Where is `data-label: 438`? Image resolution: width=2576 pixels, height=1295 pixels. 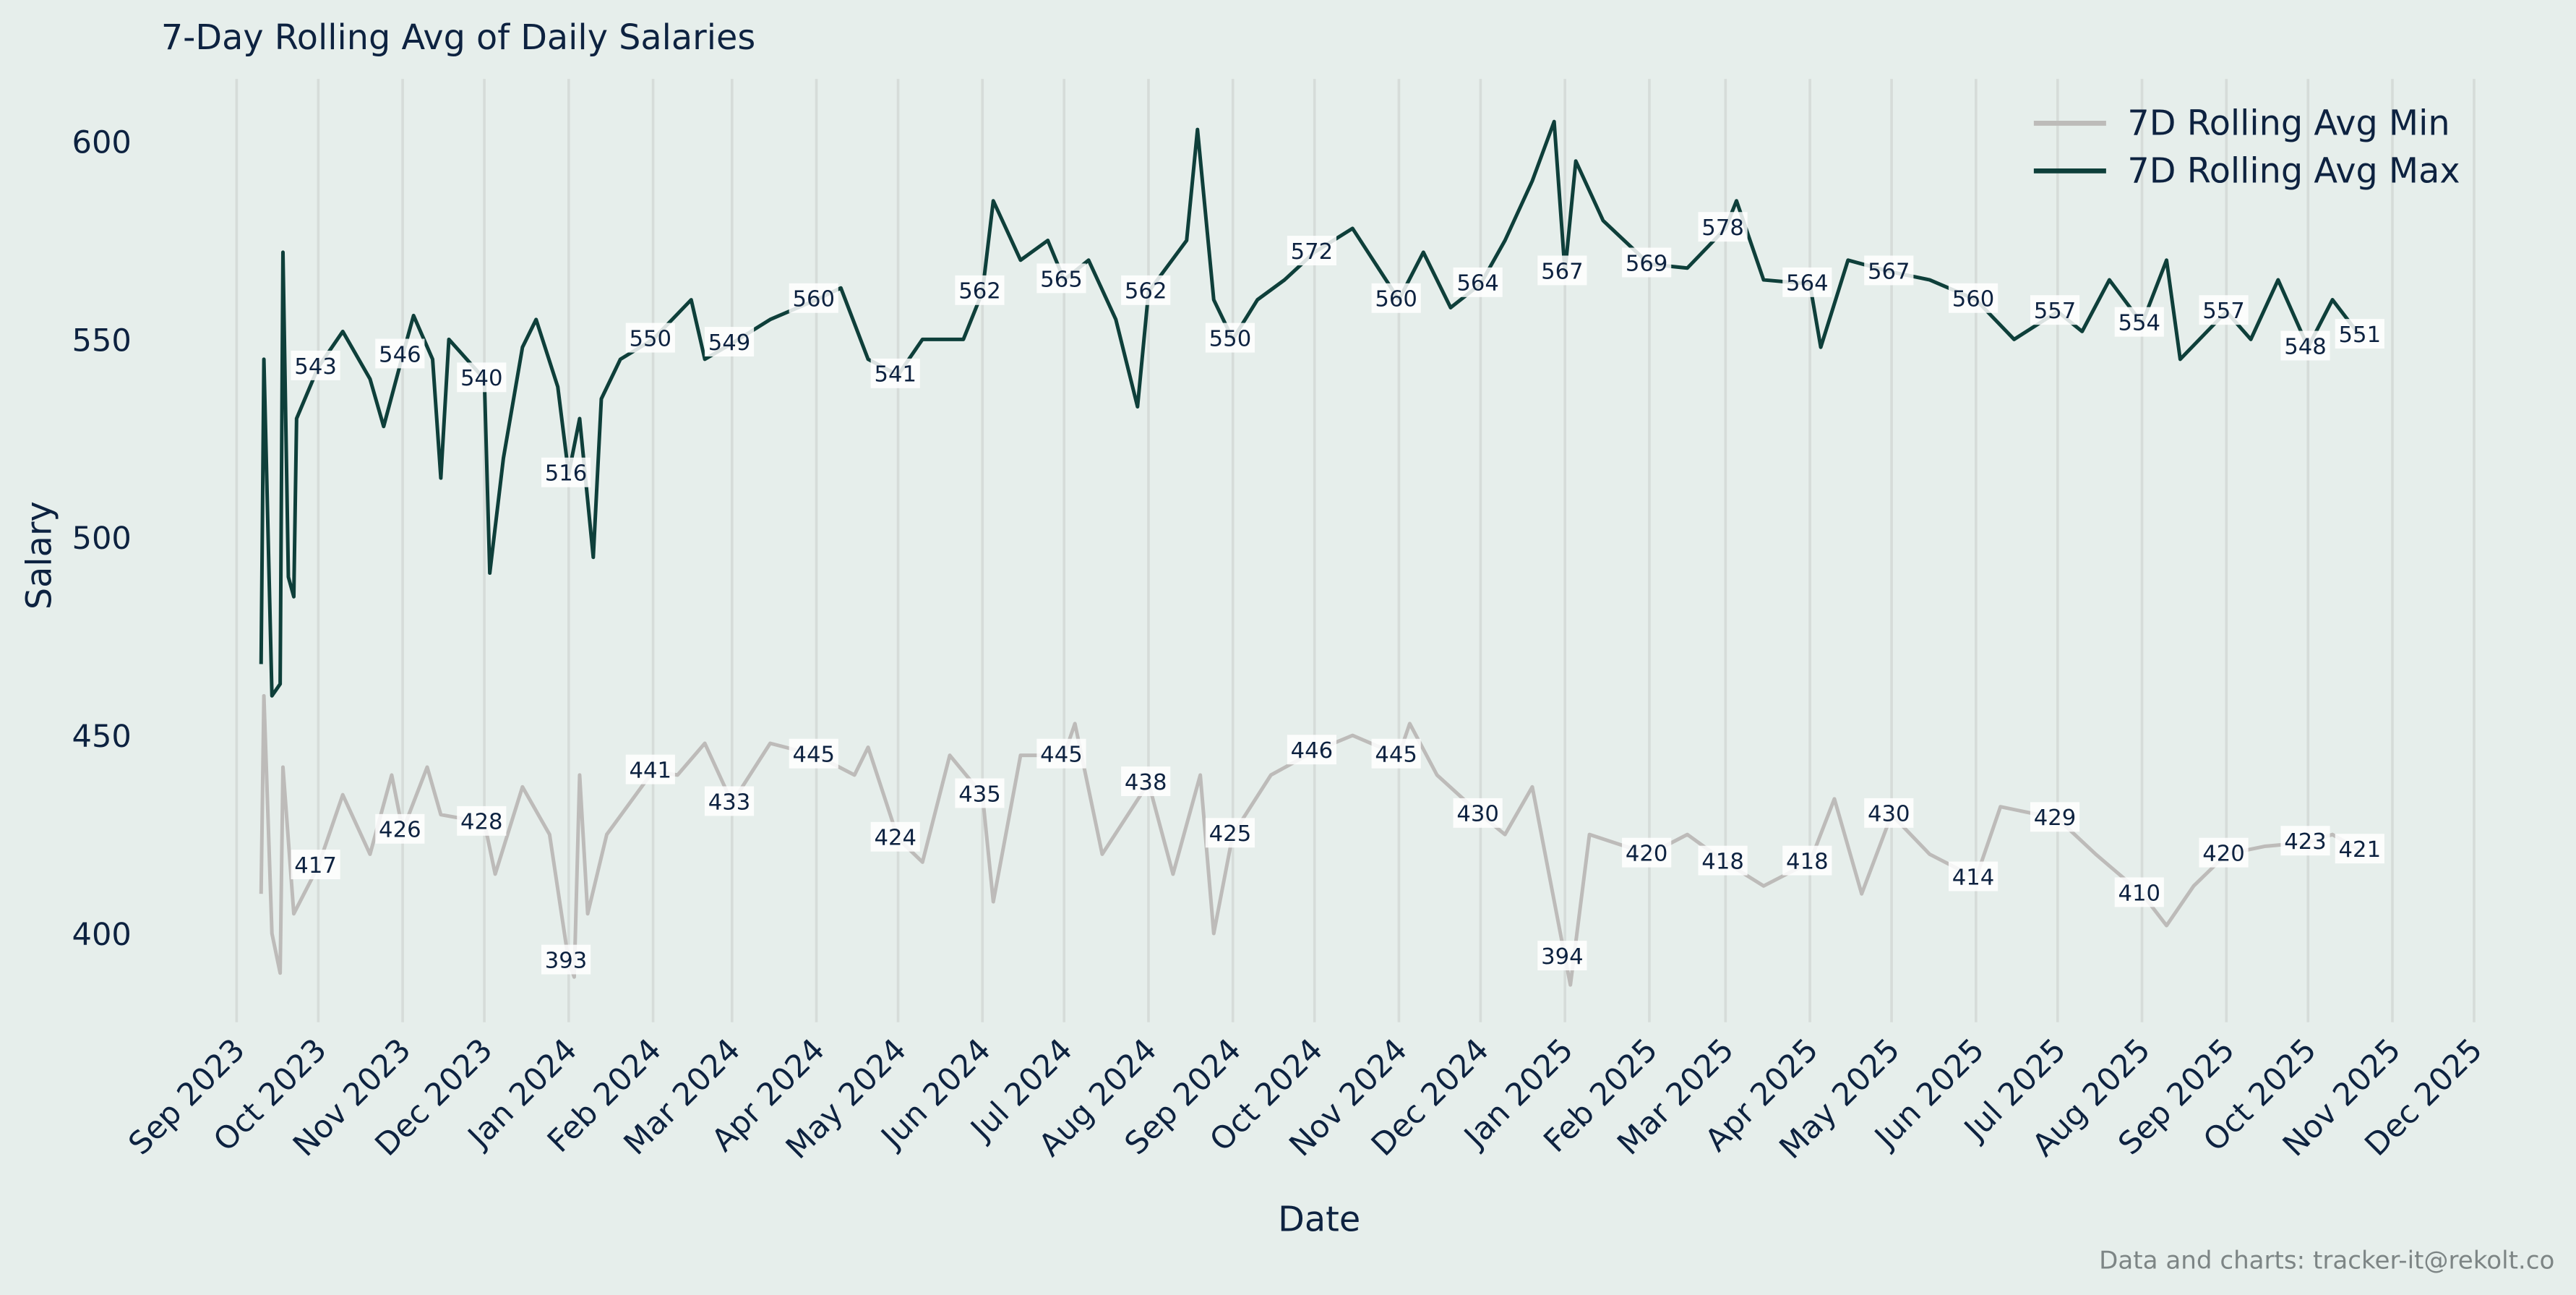
data-label: 438 is located at coordinates (1146, 782).